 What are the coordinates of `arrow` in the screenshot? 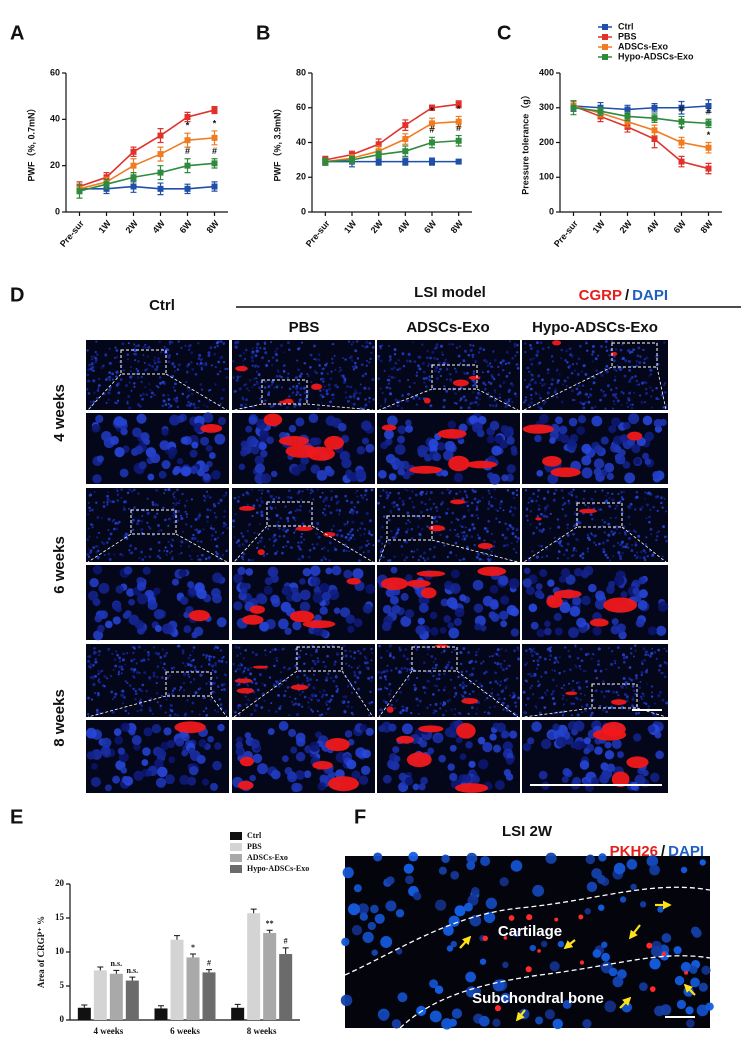 It's located at (689, 989).